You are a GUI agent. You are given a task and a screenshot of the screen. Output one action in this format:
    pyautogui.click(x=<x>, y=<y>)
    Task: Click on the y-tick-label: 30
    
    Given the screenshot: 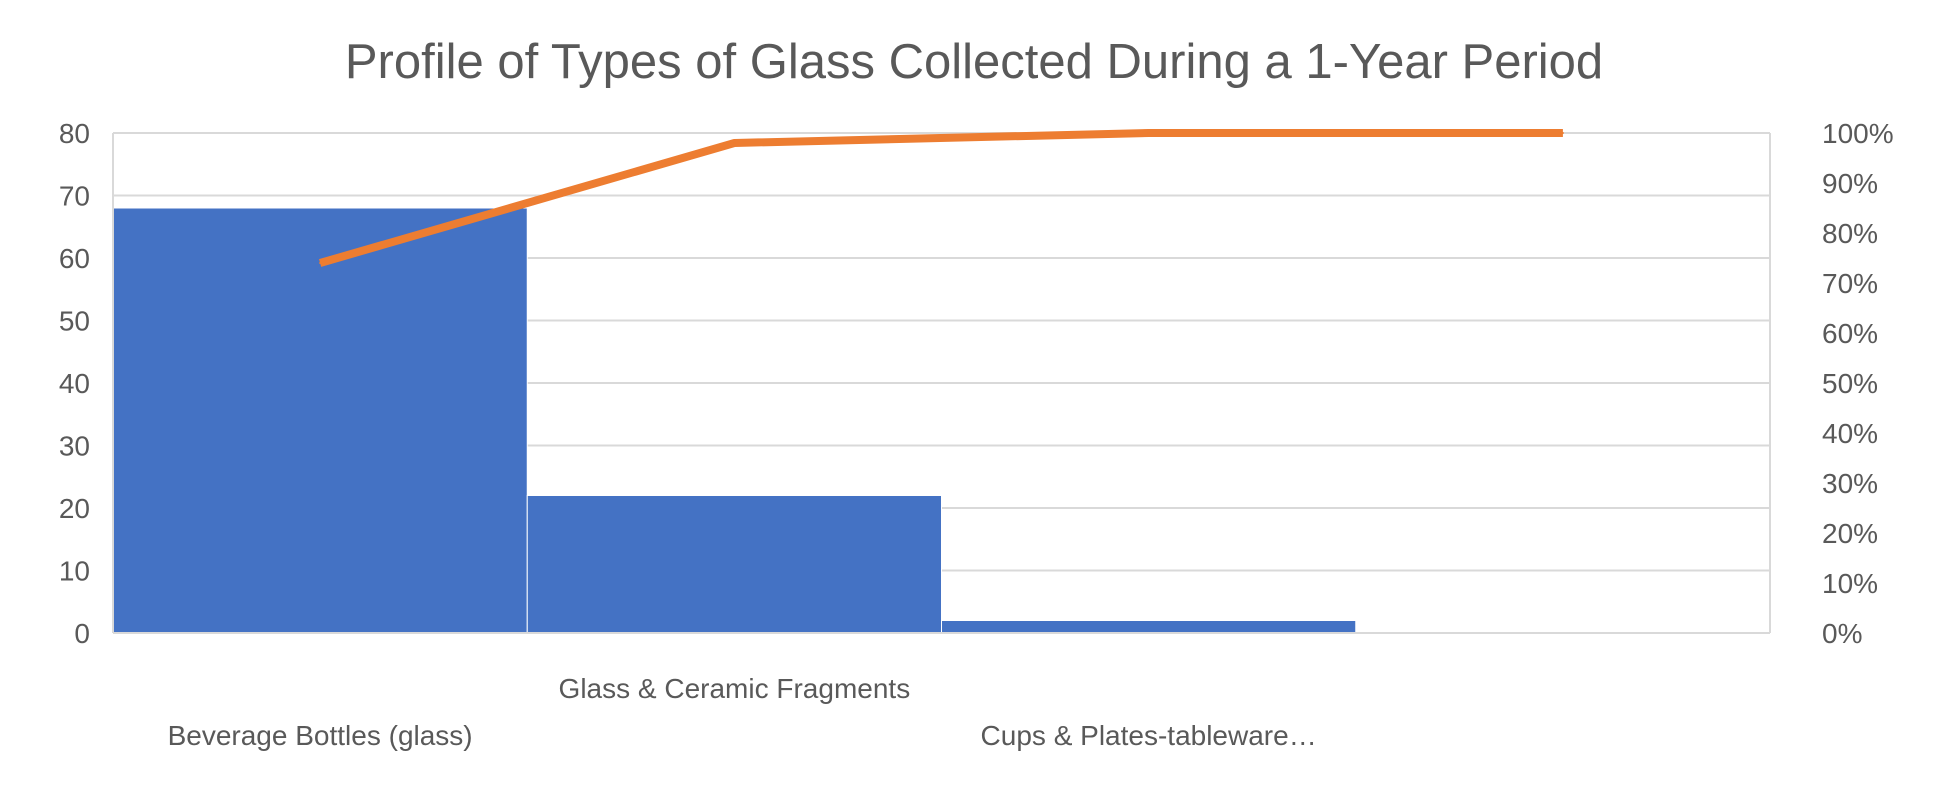 What is the action you would take?
    pyautogui.click(x=74, y=446)
    